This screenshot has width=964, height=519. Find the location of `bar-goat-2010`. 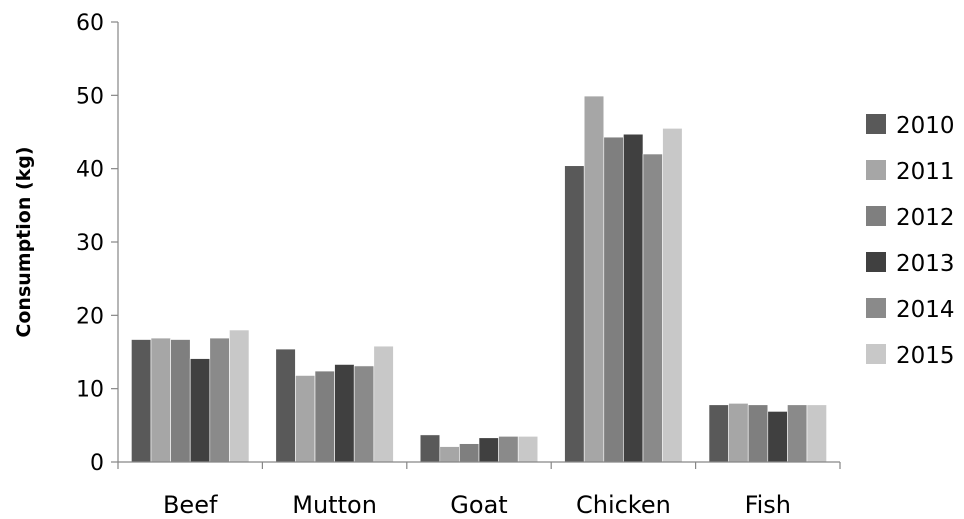

bar-goat-2010 is located at coordinates (430, 448).